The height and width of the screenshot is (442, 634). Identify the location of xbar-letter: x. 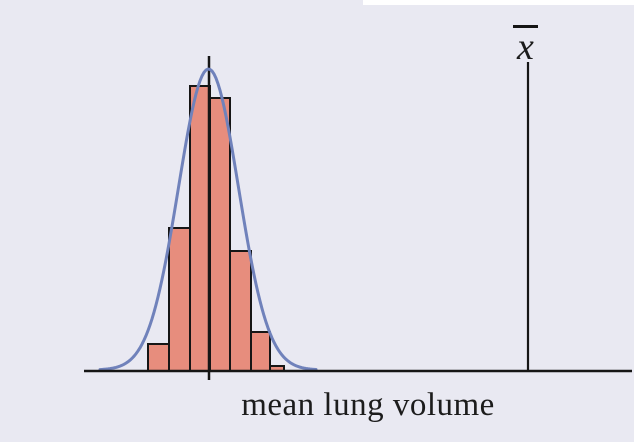
(525, 47).